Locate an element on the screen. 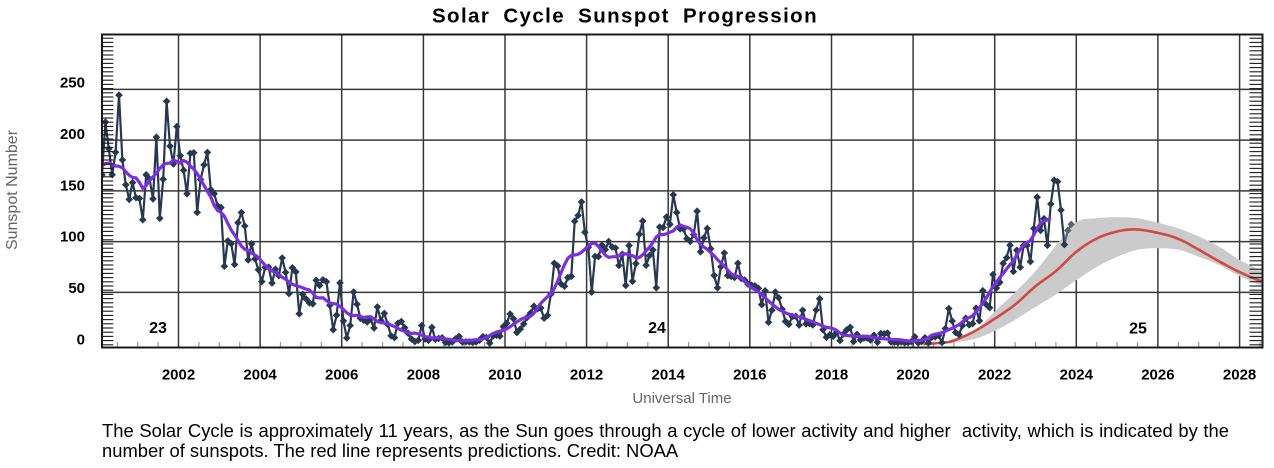 The image size is (1274, 468). svg-text: 23 is located at coordinates (158, 328).